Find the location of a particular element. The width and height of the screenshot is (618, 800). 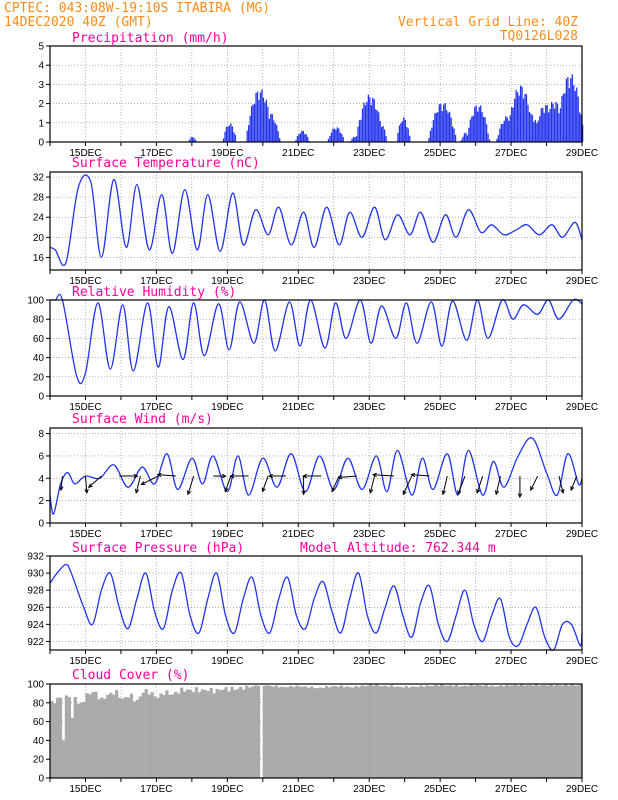

y-tick-label: 6 is located at coordinates (41, 456).